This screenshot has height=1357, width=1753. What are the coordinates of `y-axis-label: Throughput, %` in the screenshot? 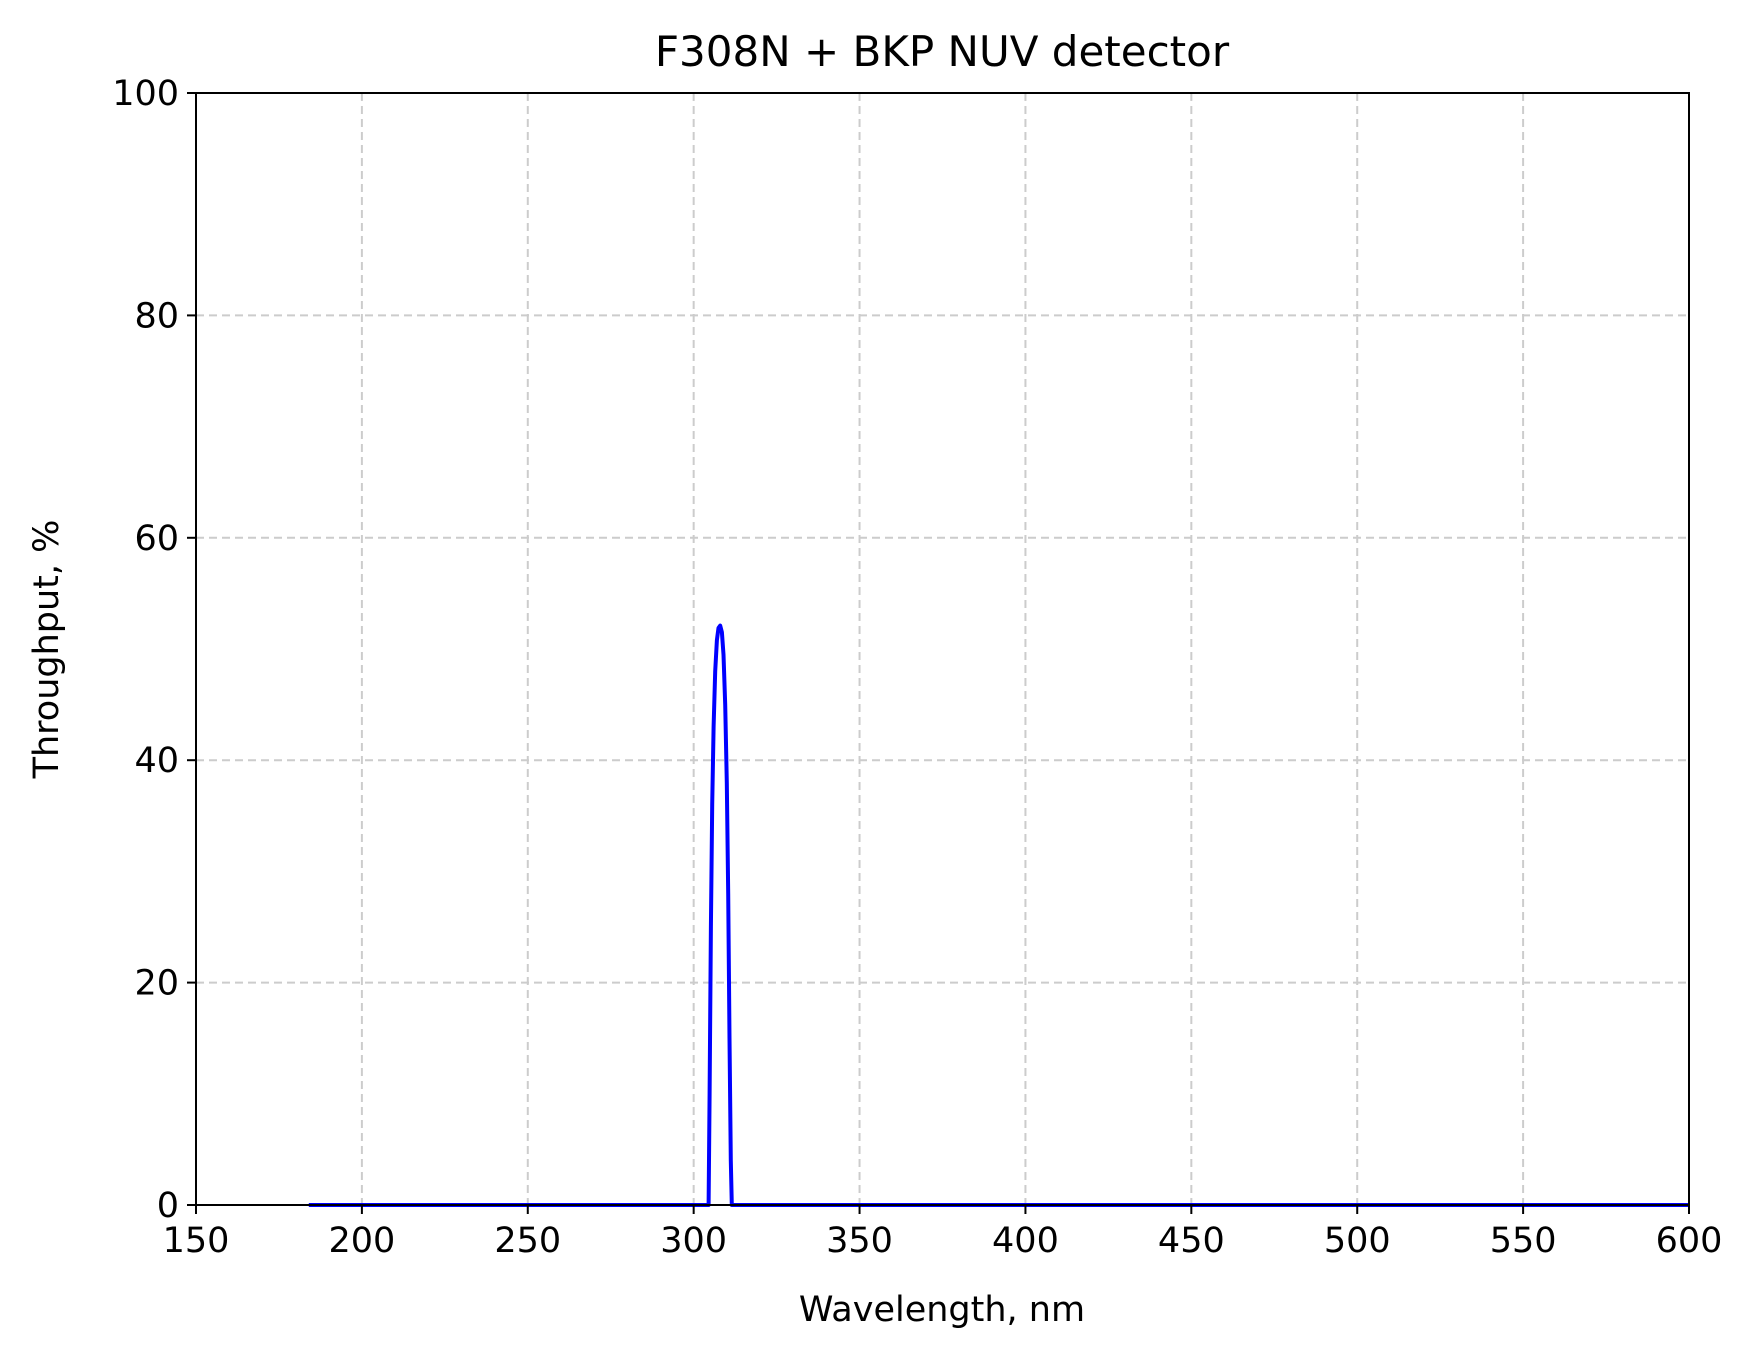 It's located at (47, 650).